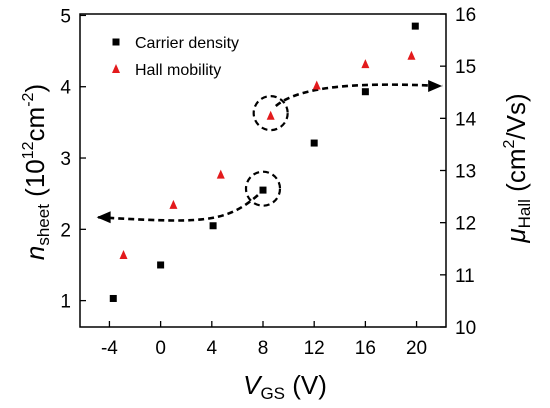  Describe the element at coordinates (116, 68) in the screenshot. I see `legend-triangle-marker` at that location.